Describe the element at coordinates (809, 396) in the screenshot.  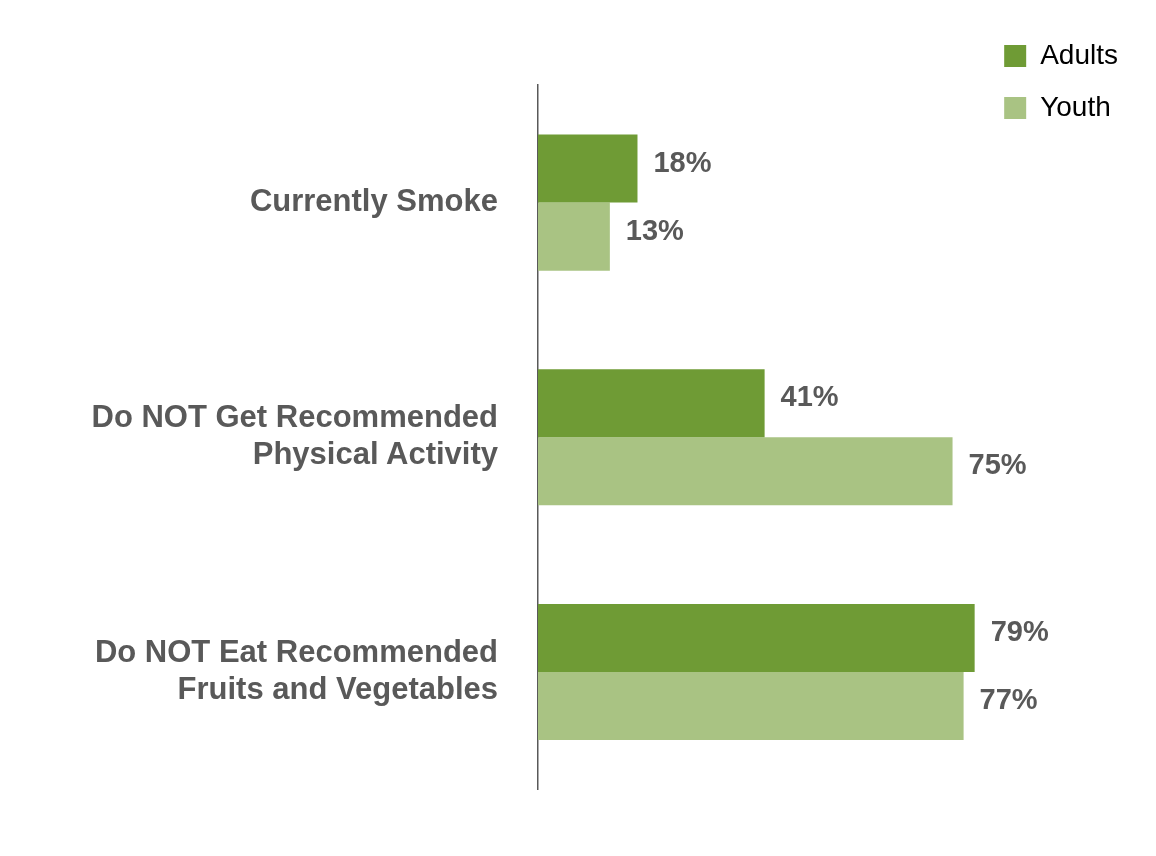
I see `data-label: 41%` at that location.